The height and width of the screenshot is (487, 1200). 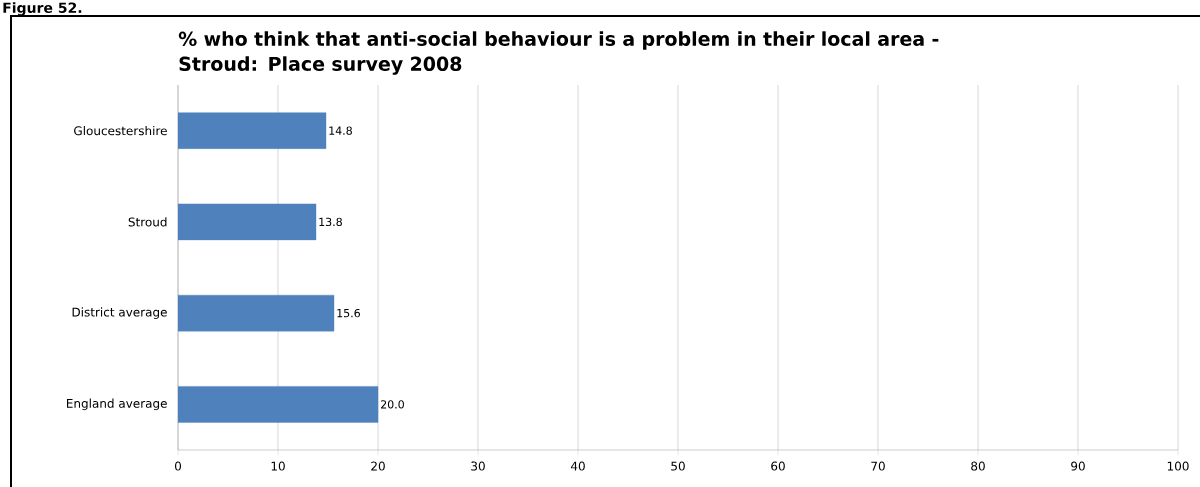 What do you see at coordinates (558, 53) in the screenshot?
I see `chart-title: % who think that anti-social behaviour is a problem in their local area - Stroud: Place survey 2008` at bounding box center [558, 53].